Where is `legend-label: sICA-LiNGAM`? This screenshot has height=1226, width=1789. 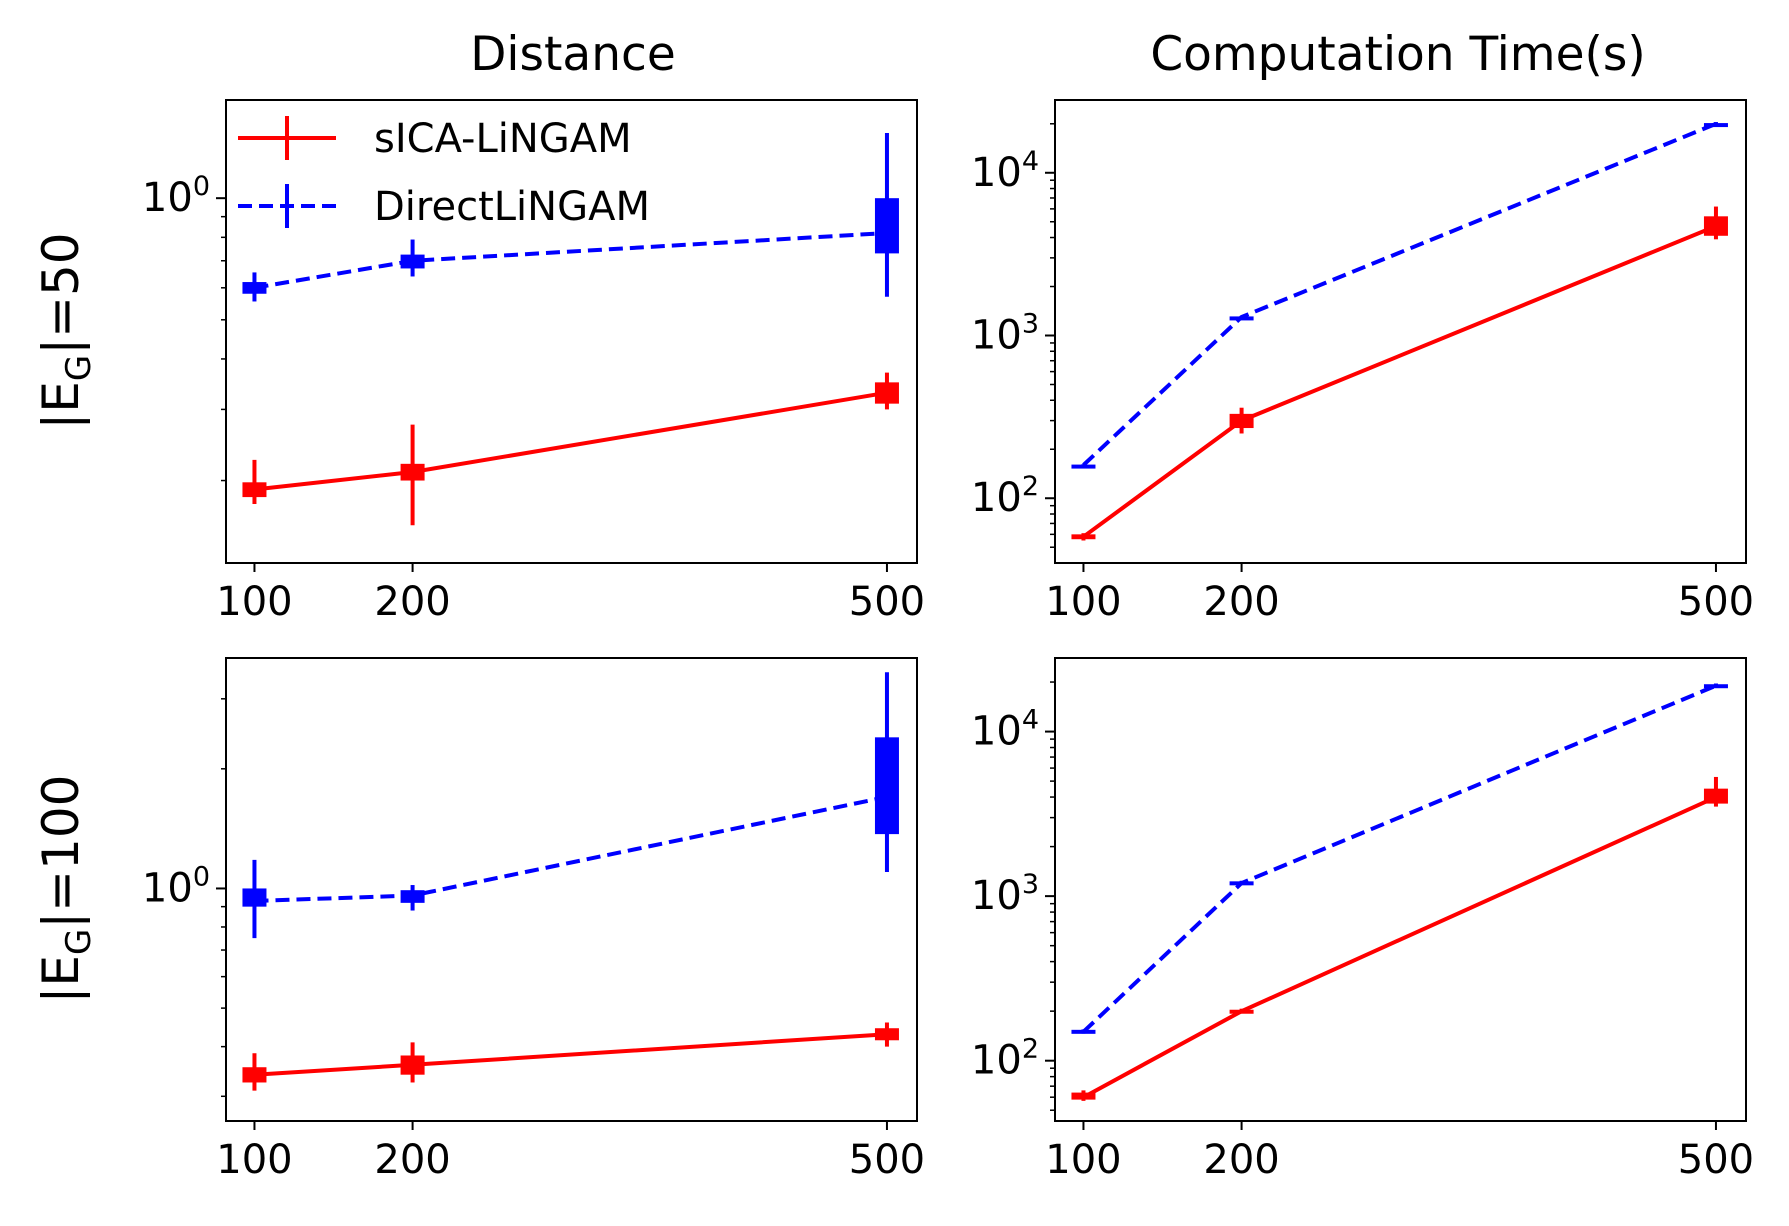
legend-label: sICA-LiNGAM is located at coordinates (503, 139).